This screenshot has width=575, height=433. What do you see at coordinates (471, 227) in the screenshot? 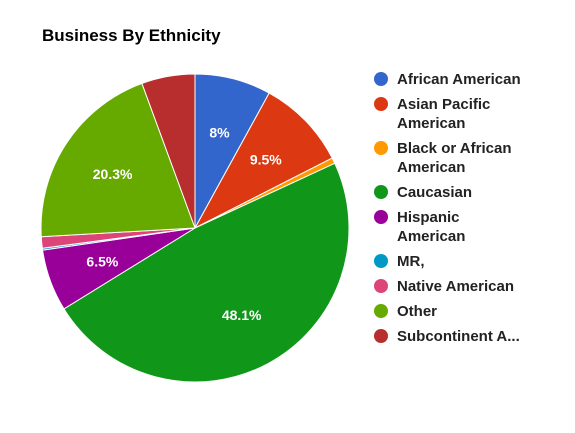
I see `legend-item-hispanic-american: Hispanic American` at bounding box center [471, 227].